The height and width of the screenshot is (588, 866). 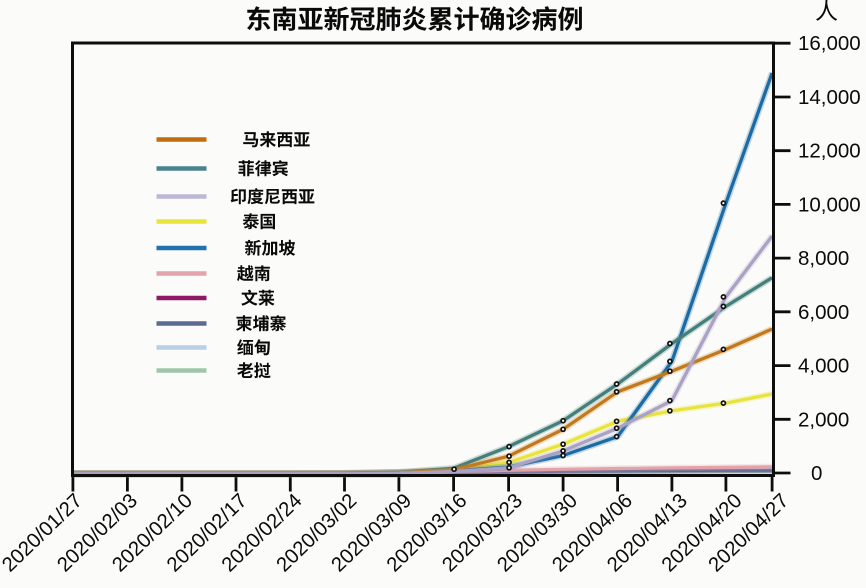 What do you see at coordinates (816, 473) in the screenshot?
I see `svg-text: 0` at bounding box center [816, 473].